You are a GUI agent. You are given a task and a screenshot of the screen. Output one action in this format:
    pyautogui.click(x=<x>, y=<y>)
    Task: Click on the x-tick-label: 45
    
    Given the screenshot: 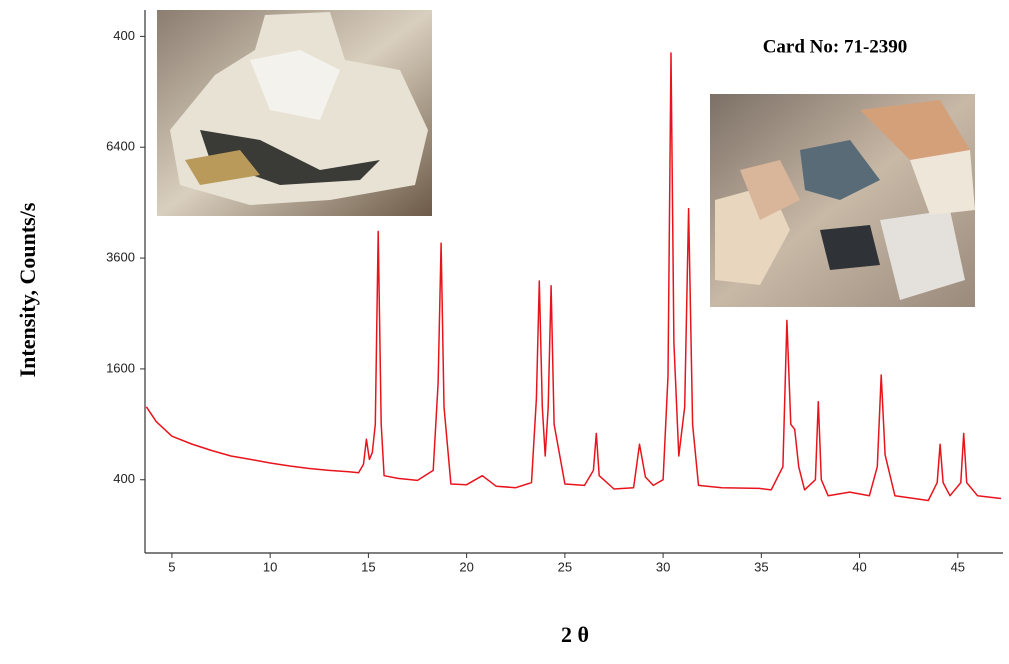 What is the action you would take?
    pyautogui.click(x=958, y=566)
    